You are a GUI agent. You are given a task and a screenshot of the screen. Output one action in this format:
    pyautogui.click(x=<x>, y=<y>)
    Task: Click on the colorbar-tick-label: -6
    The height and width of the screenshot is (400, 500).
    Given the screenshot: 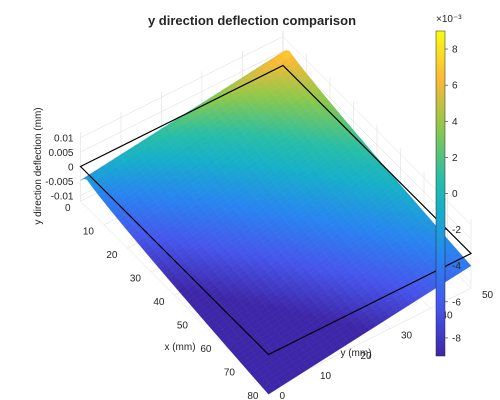 What is the action you would take?
    pyautogui.click(x=456, y=302)
    